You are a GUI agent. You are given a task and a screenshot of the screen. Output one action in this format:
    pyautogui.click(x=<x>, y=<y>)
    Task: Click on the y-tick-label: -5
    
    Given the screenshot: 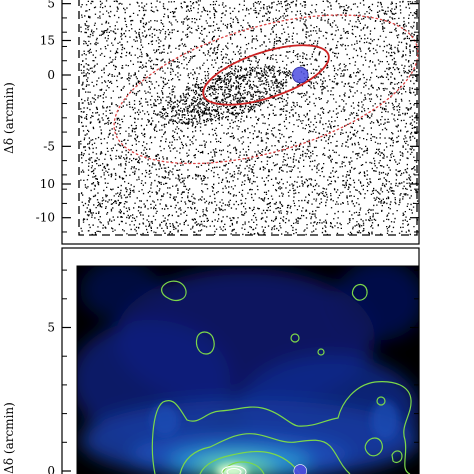 What is the action you would take?
    pyautogui.click(x=49, y=146)
    